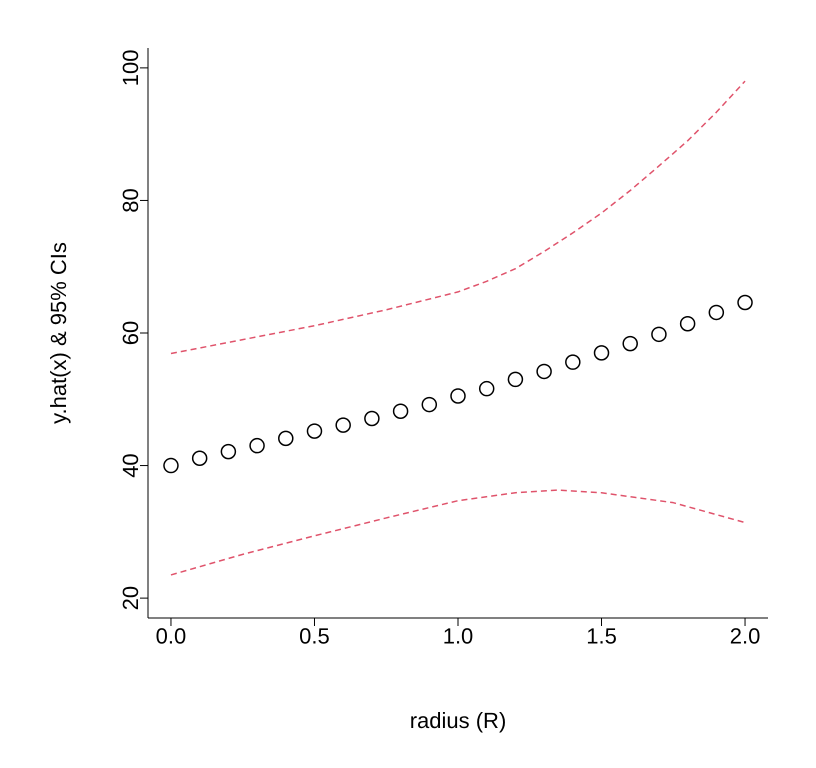 The image size is (816, 768). Describe the element at coordinates (130, 200) in the screenshot. I see `y-tick-label: 80` at that location.